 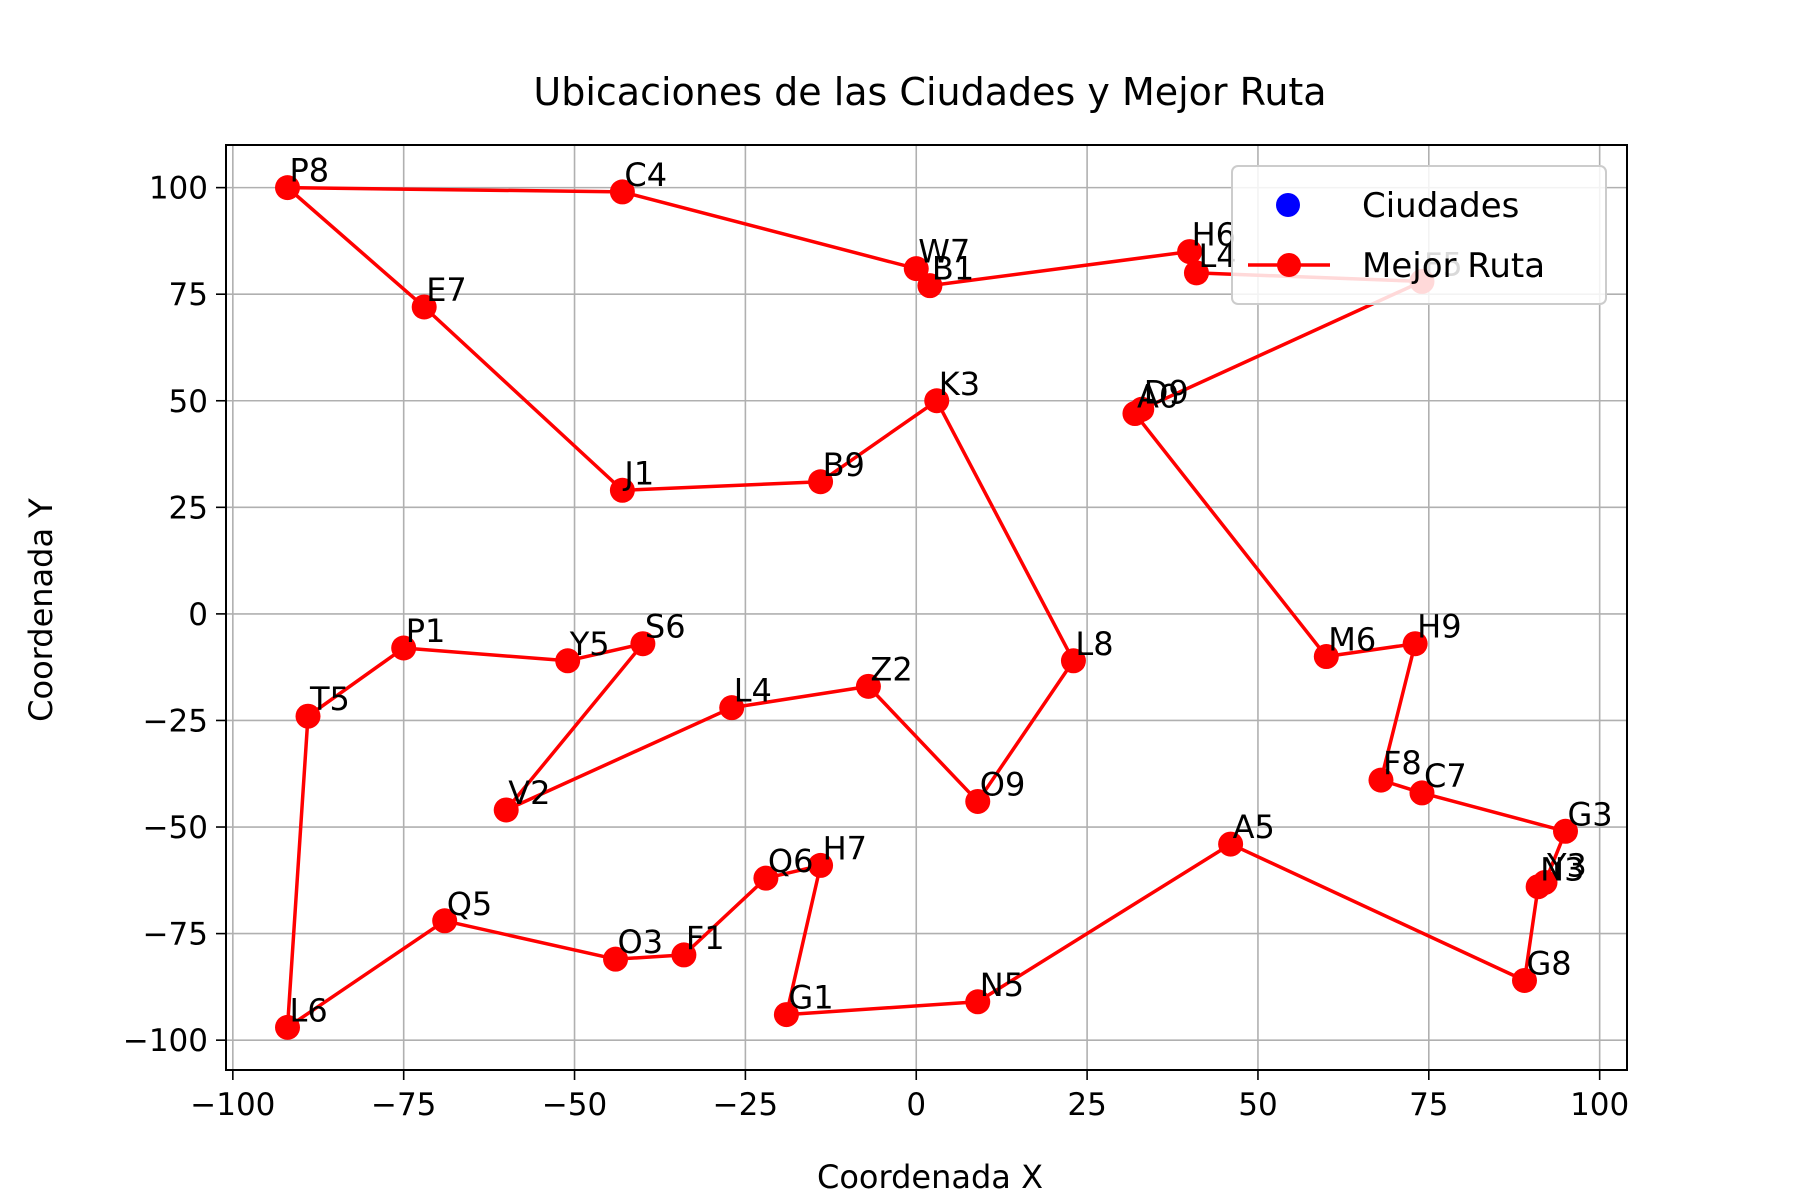 I want to click on city-label-11: F8, so click(x=1402, y=763).